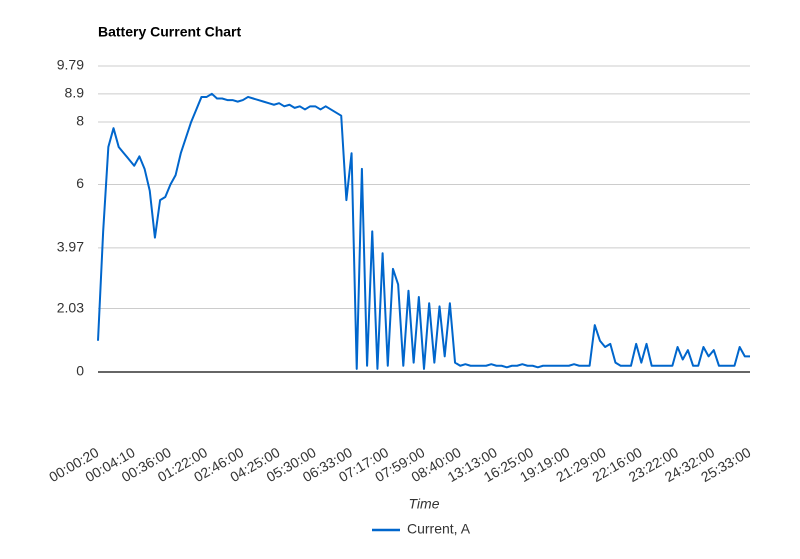 The image size is (800, 559). What do you see at coordinates (80, 371) in the screenshot?
I see `y-tick-label: 0` at bounding box center [80, 371].